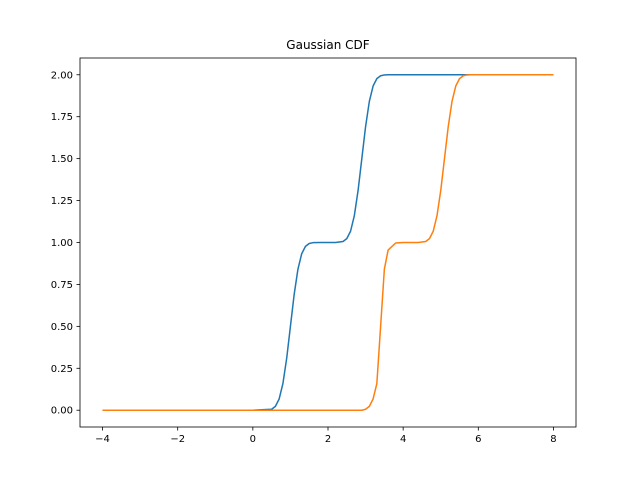 The height and width of the screenshot is (480, 640). I want to click on x-axis-ticks: −4 −2 0 2 4 6 8, so click(326, 436).